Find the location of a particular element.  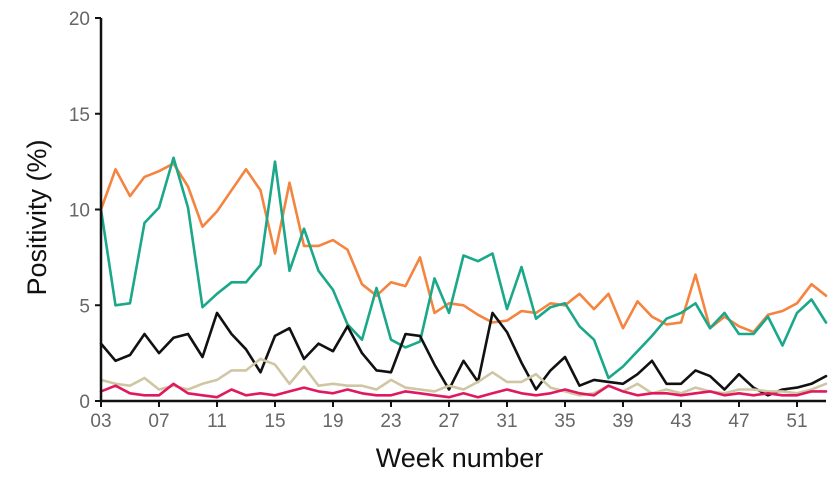

x-tick-label: 39 is located at coordinates (622, 421).